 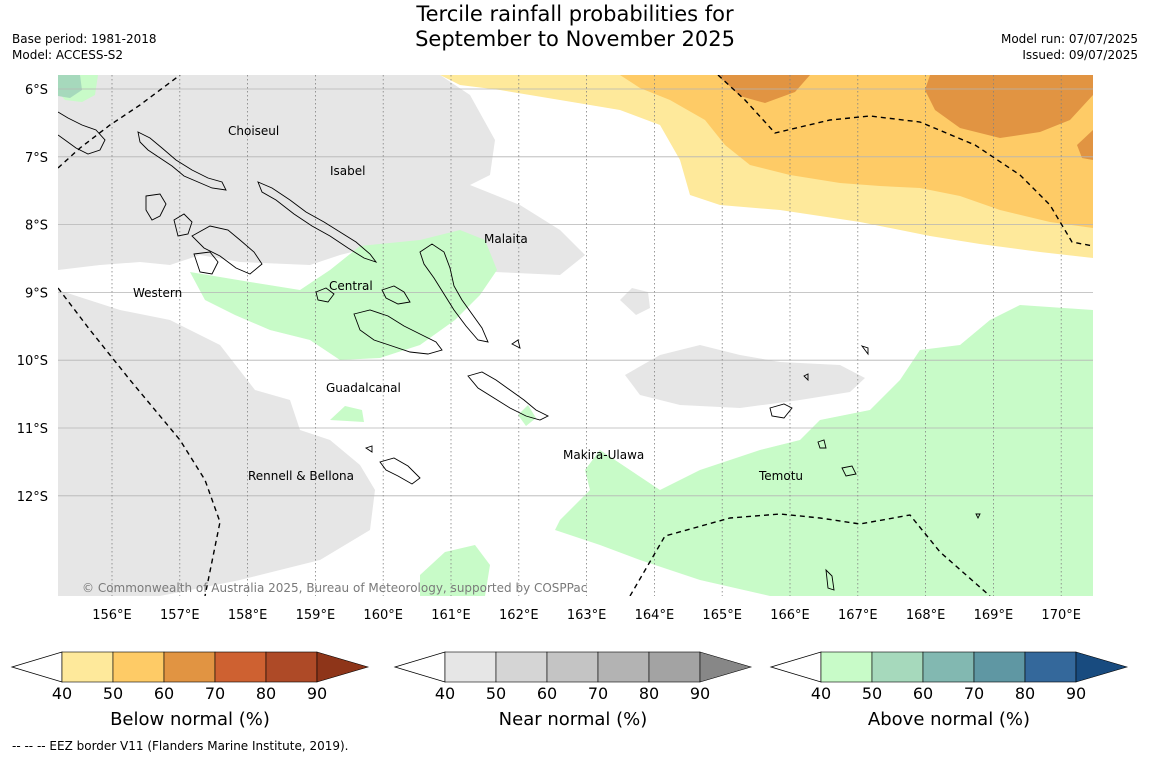 I want to click on lon-label: 158°E, so click(x=248, y=615).